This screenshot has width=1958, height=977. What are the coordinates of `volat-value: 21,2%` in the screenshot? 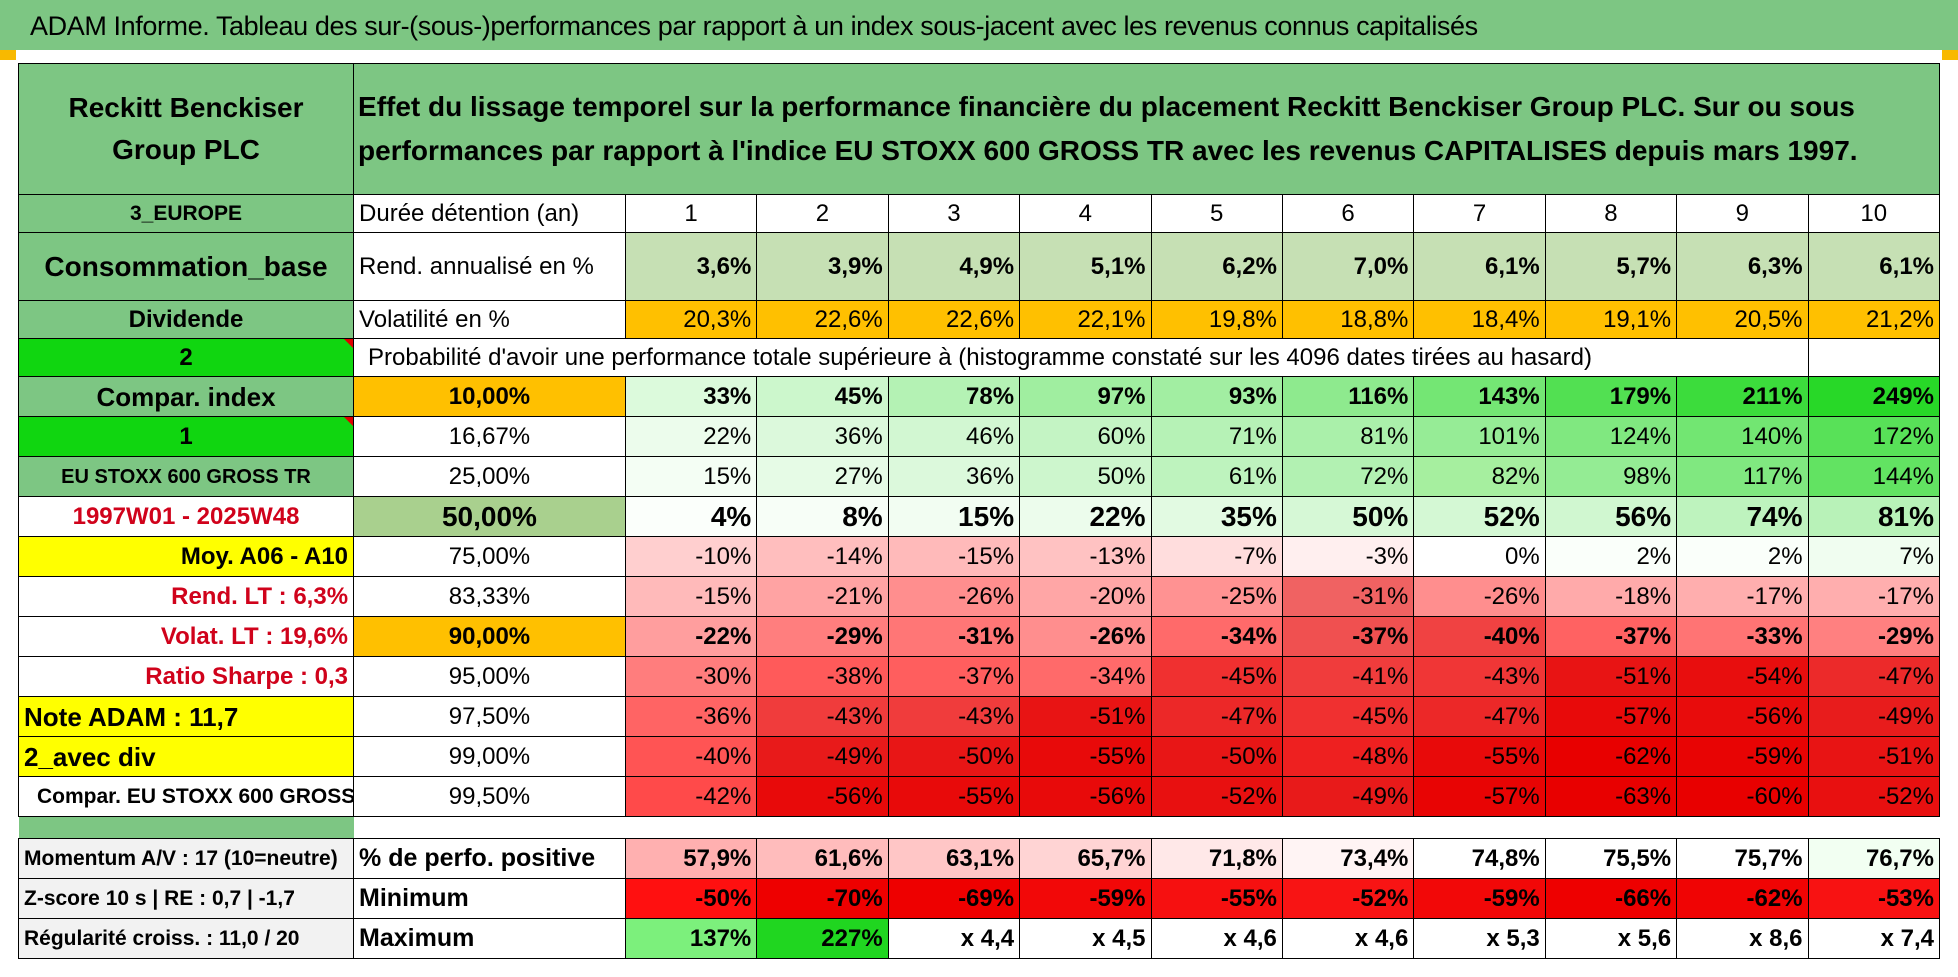 It's located at (1874, 319).